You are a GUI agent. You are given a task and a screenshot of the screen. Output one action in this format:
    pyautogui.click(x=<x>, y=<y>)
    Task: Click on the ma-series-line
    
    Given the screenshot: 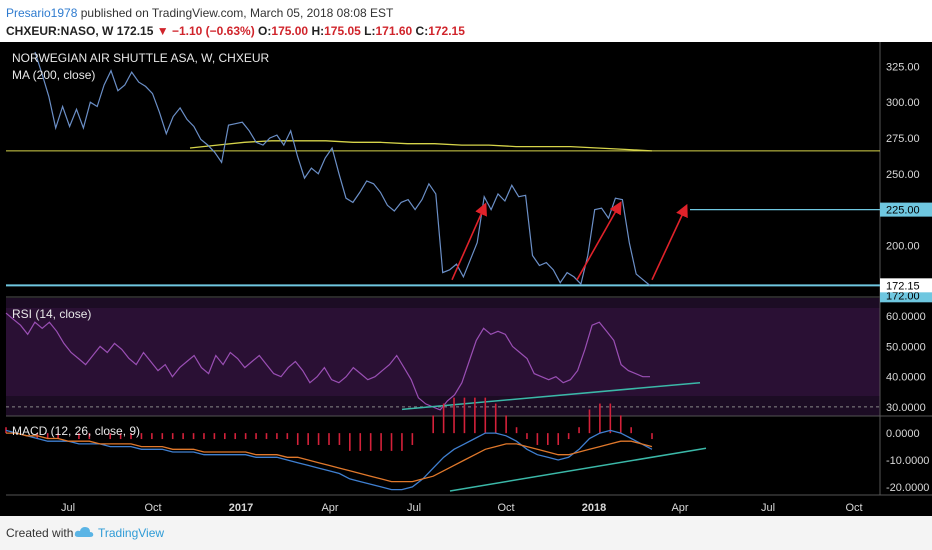 What is the action you would take?
    pyautogui.click(x=421, y=146)
    